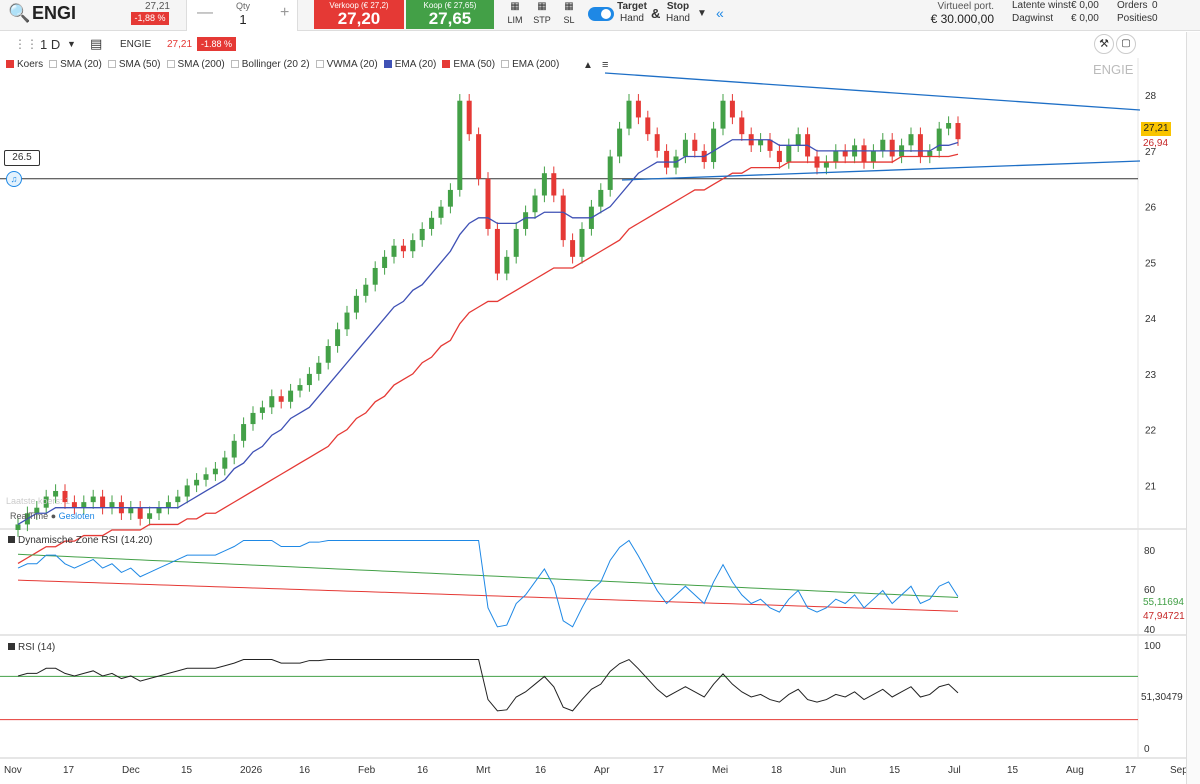 This screenshot has width=1200, height=784. Describe the element at coordinates (601, 14) in the screenshot. I see `target-stop-toggle` at that location.